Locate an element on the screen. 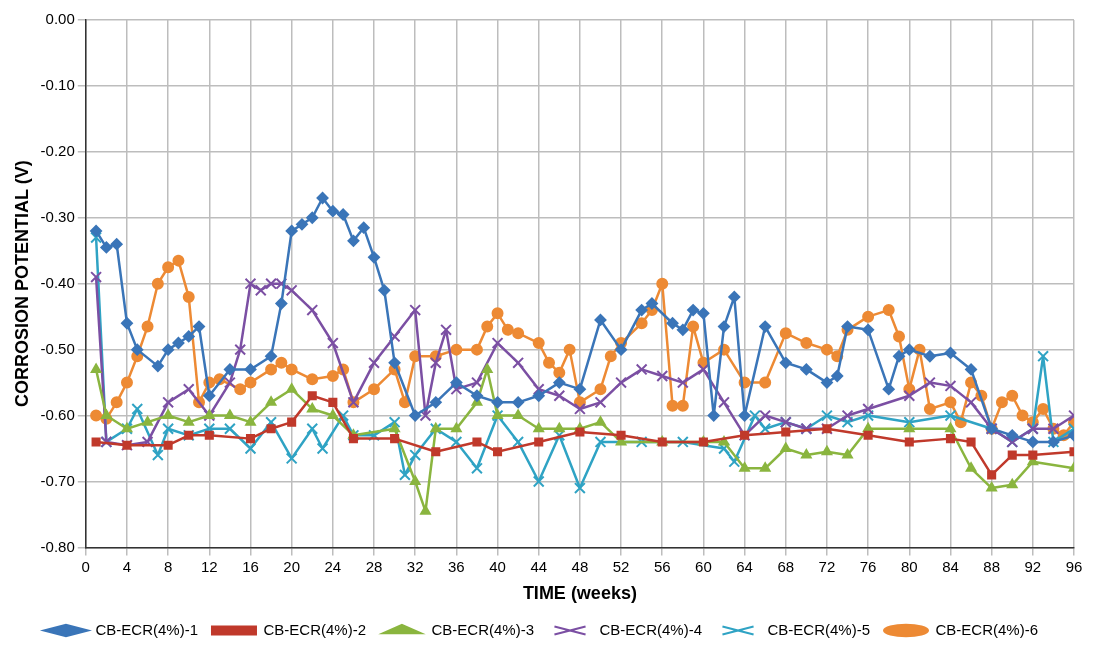  x-tick-label: 84 is located at coordinates (950, 566).